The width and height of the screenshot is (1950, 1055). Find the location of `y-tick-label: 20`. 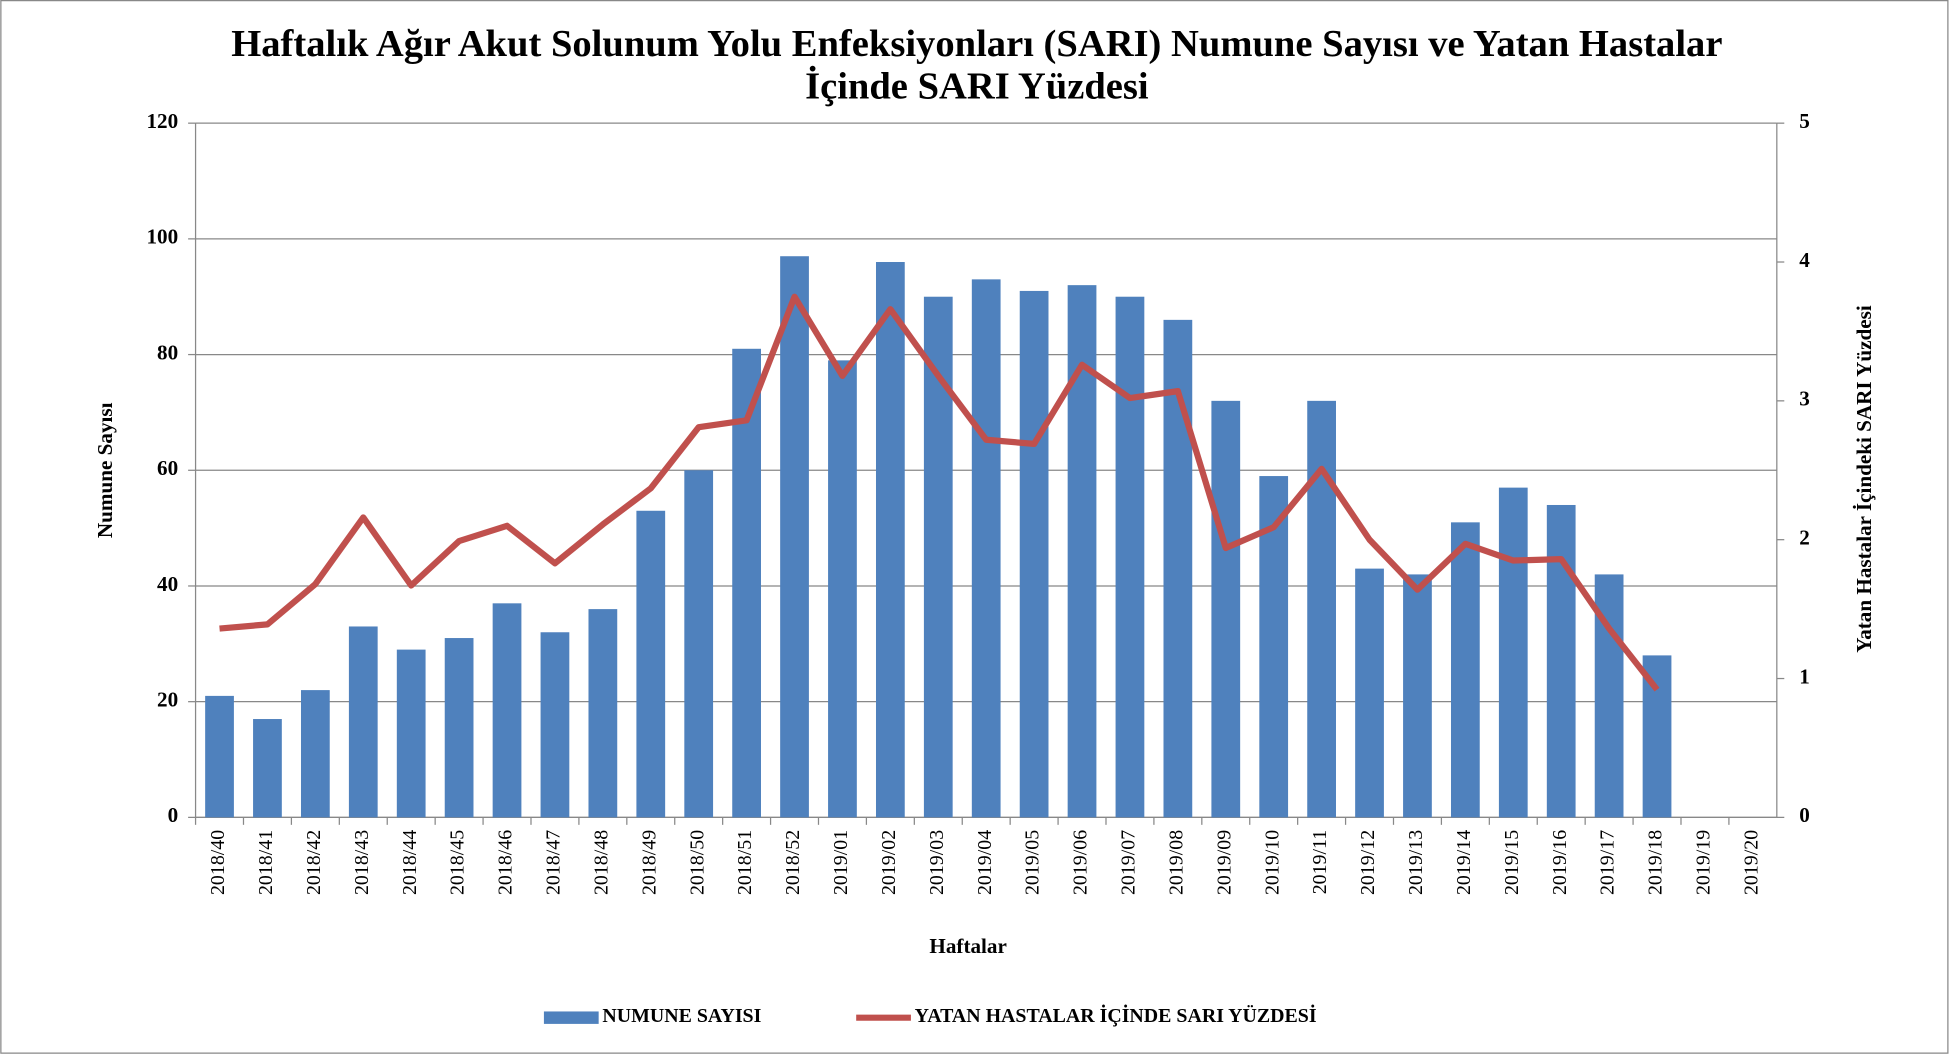

y-tick-label: 20 is located at coordinates (167, 700).